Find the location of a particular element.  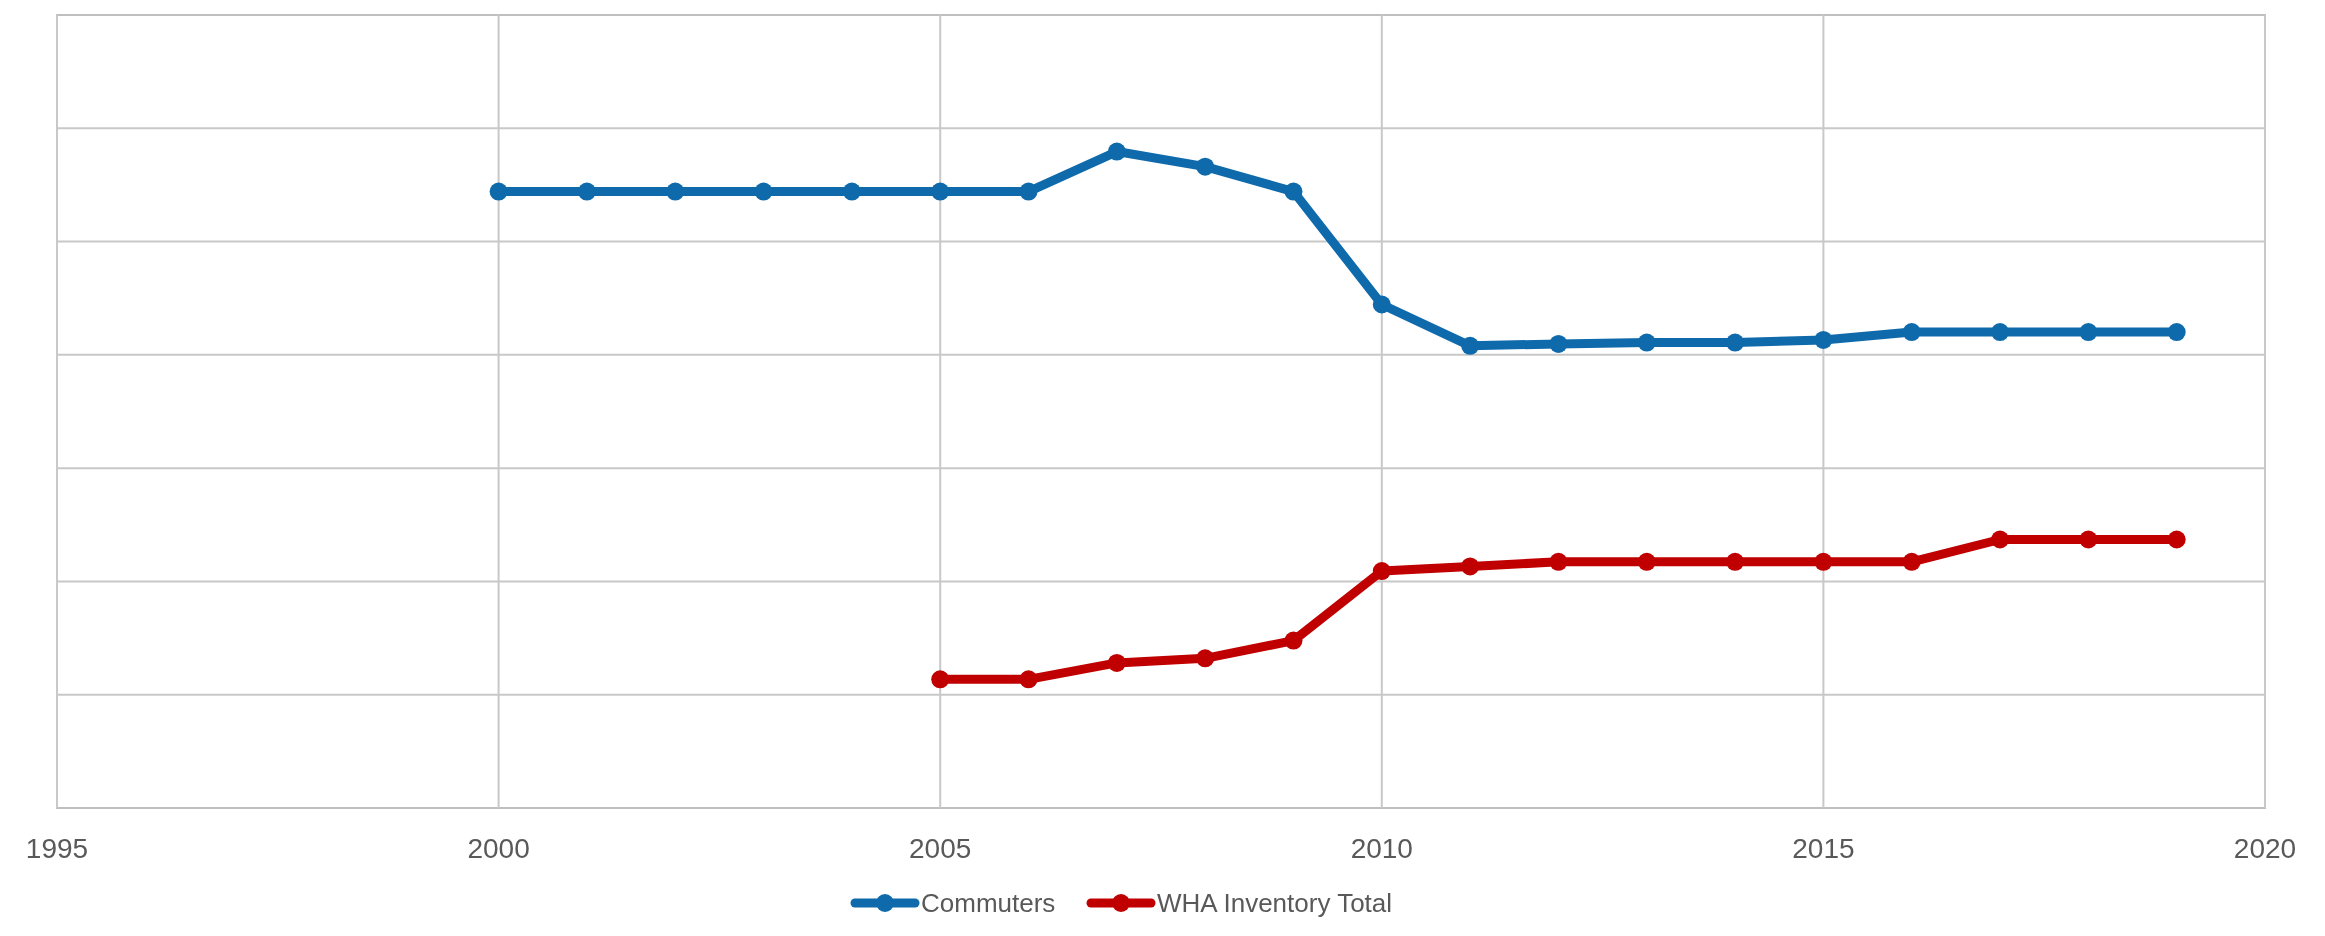

legend-label: WHA Inventory Total is located at coordinates (1275, 903).